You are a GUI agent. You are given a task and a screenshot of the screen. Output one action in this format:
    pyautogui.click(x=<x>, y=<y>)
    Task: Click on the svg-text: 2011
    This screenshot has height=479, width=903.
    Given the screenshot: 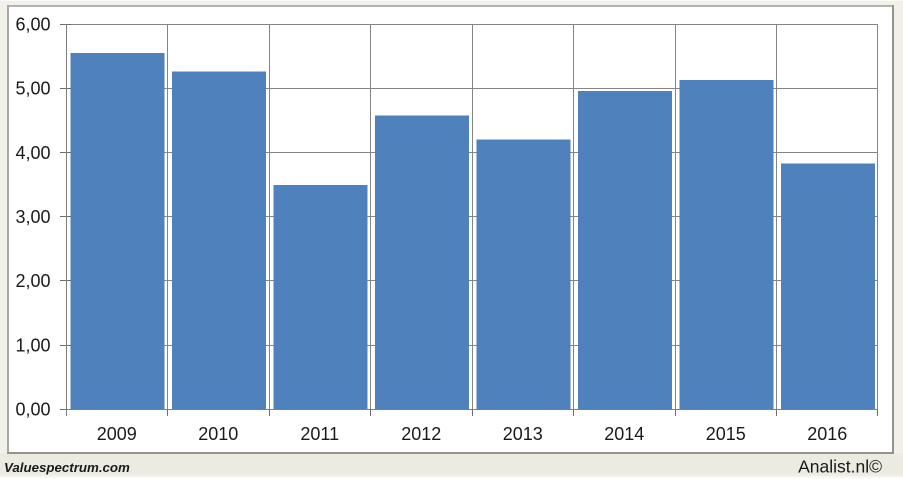 What is the action you would take?
    pyautogui.click(x=319, y=434)
    